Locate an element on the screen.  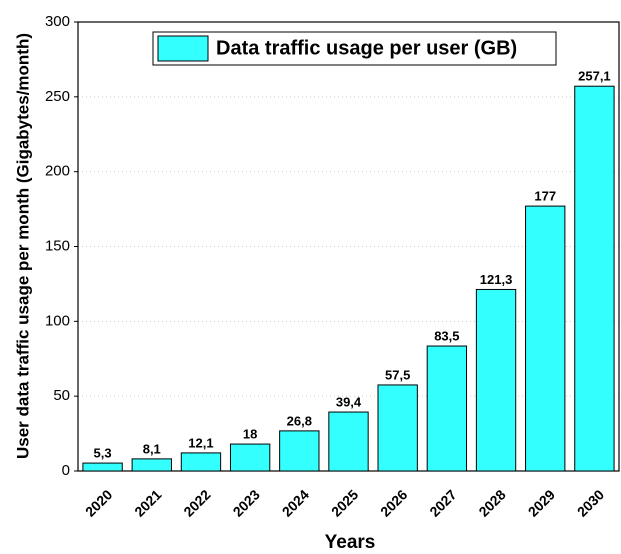
y-tick-label: 200 is located at coordinates (57, 171).